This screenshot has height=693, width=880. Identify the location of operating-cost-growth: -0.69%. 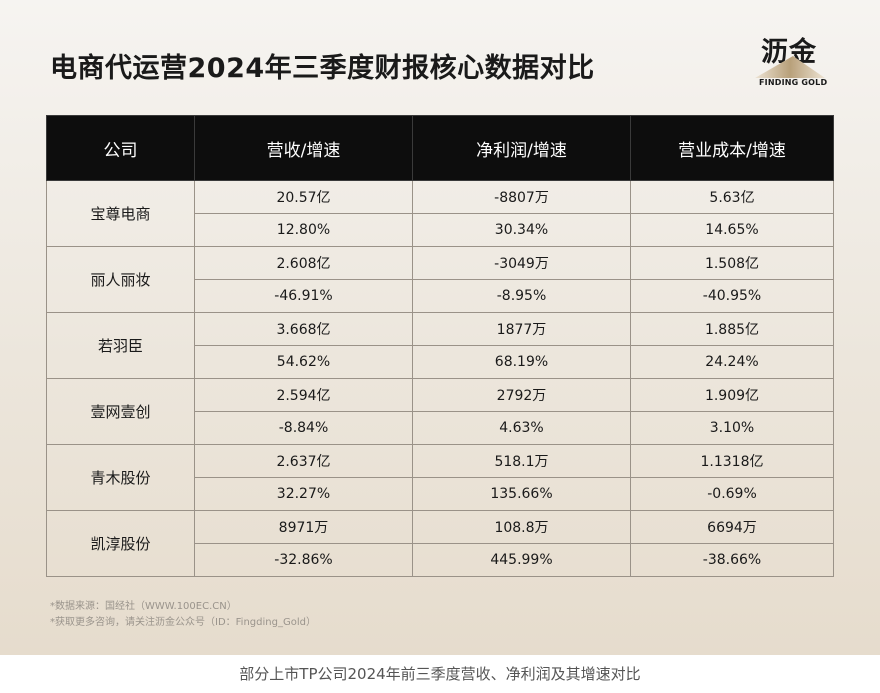
(732, 494).